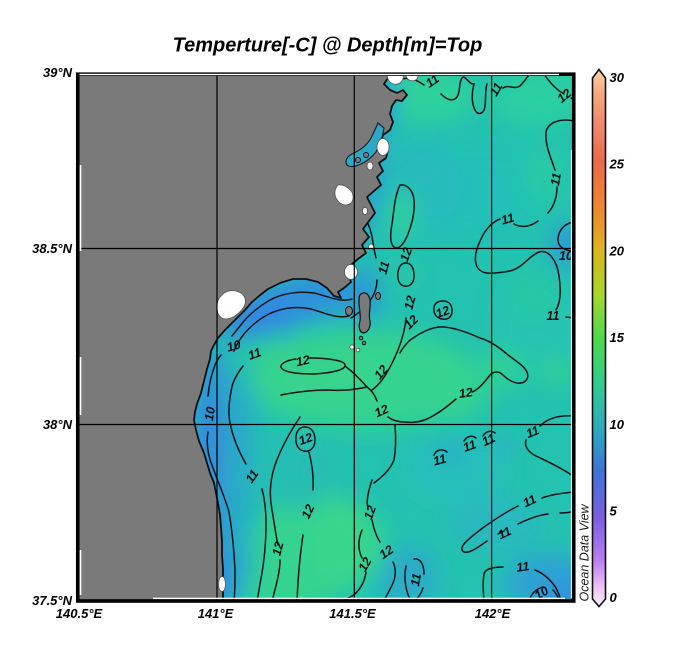 The height and width of the screenshot is (660, 684). I want to click on svg-text: 142°E, so click(493, 613).